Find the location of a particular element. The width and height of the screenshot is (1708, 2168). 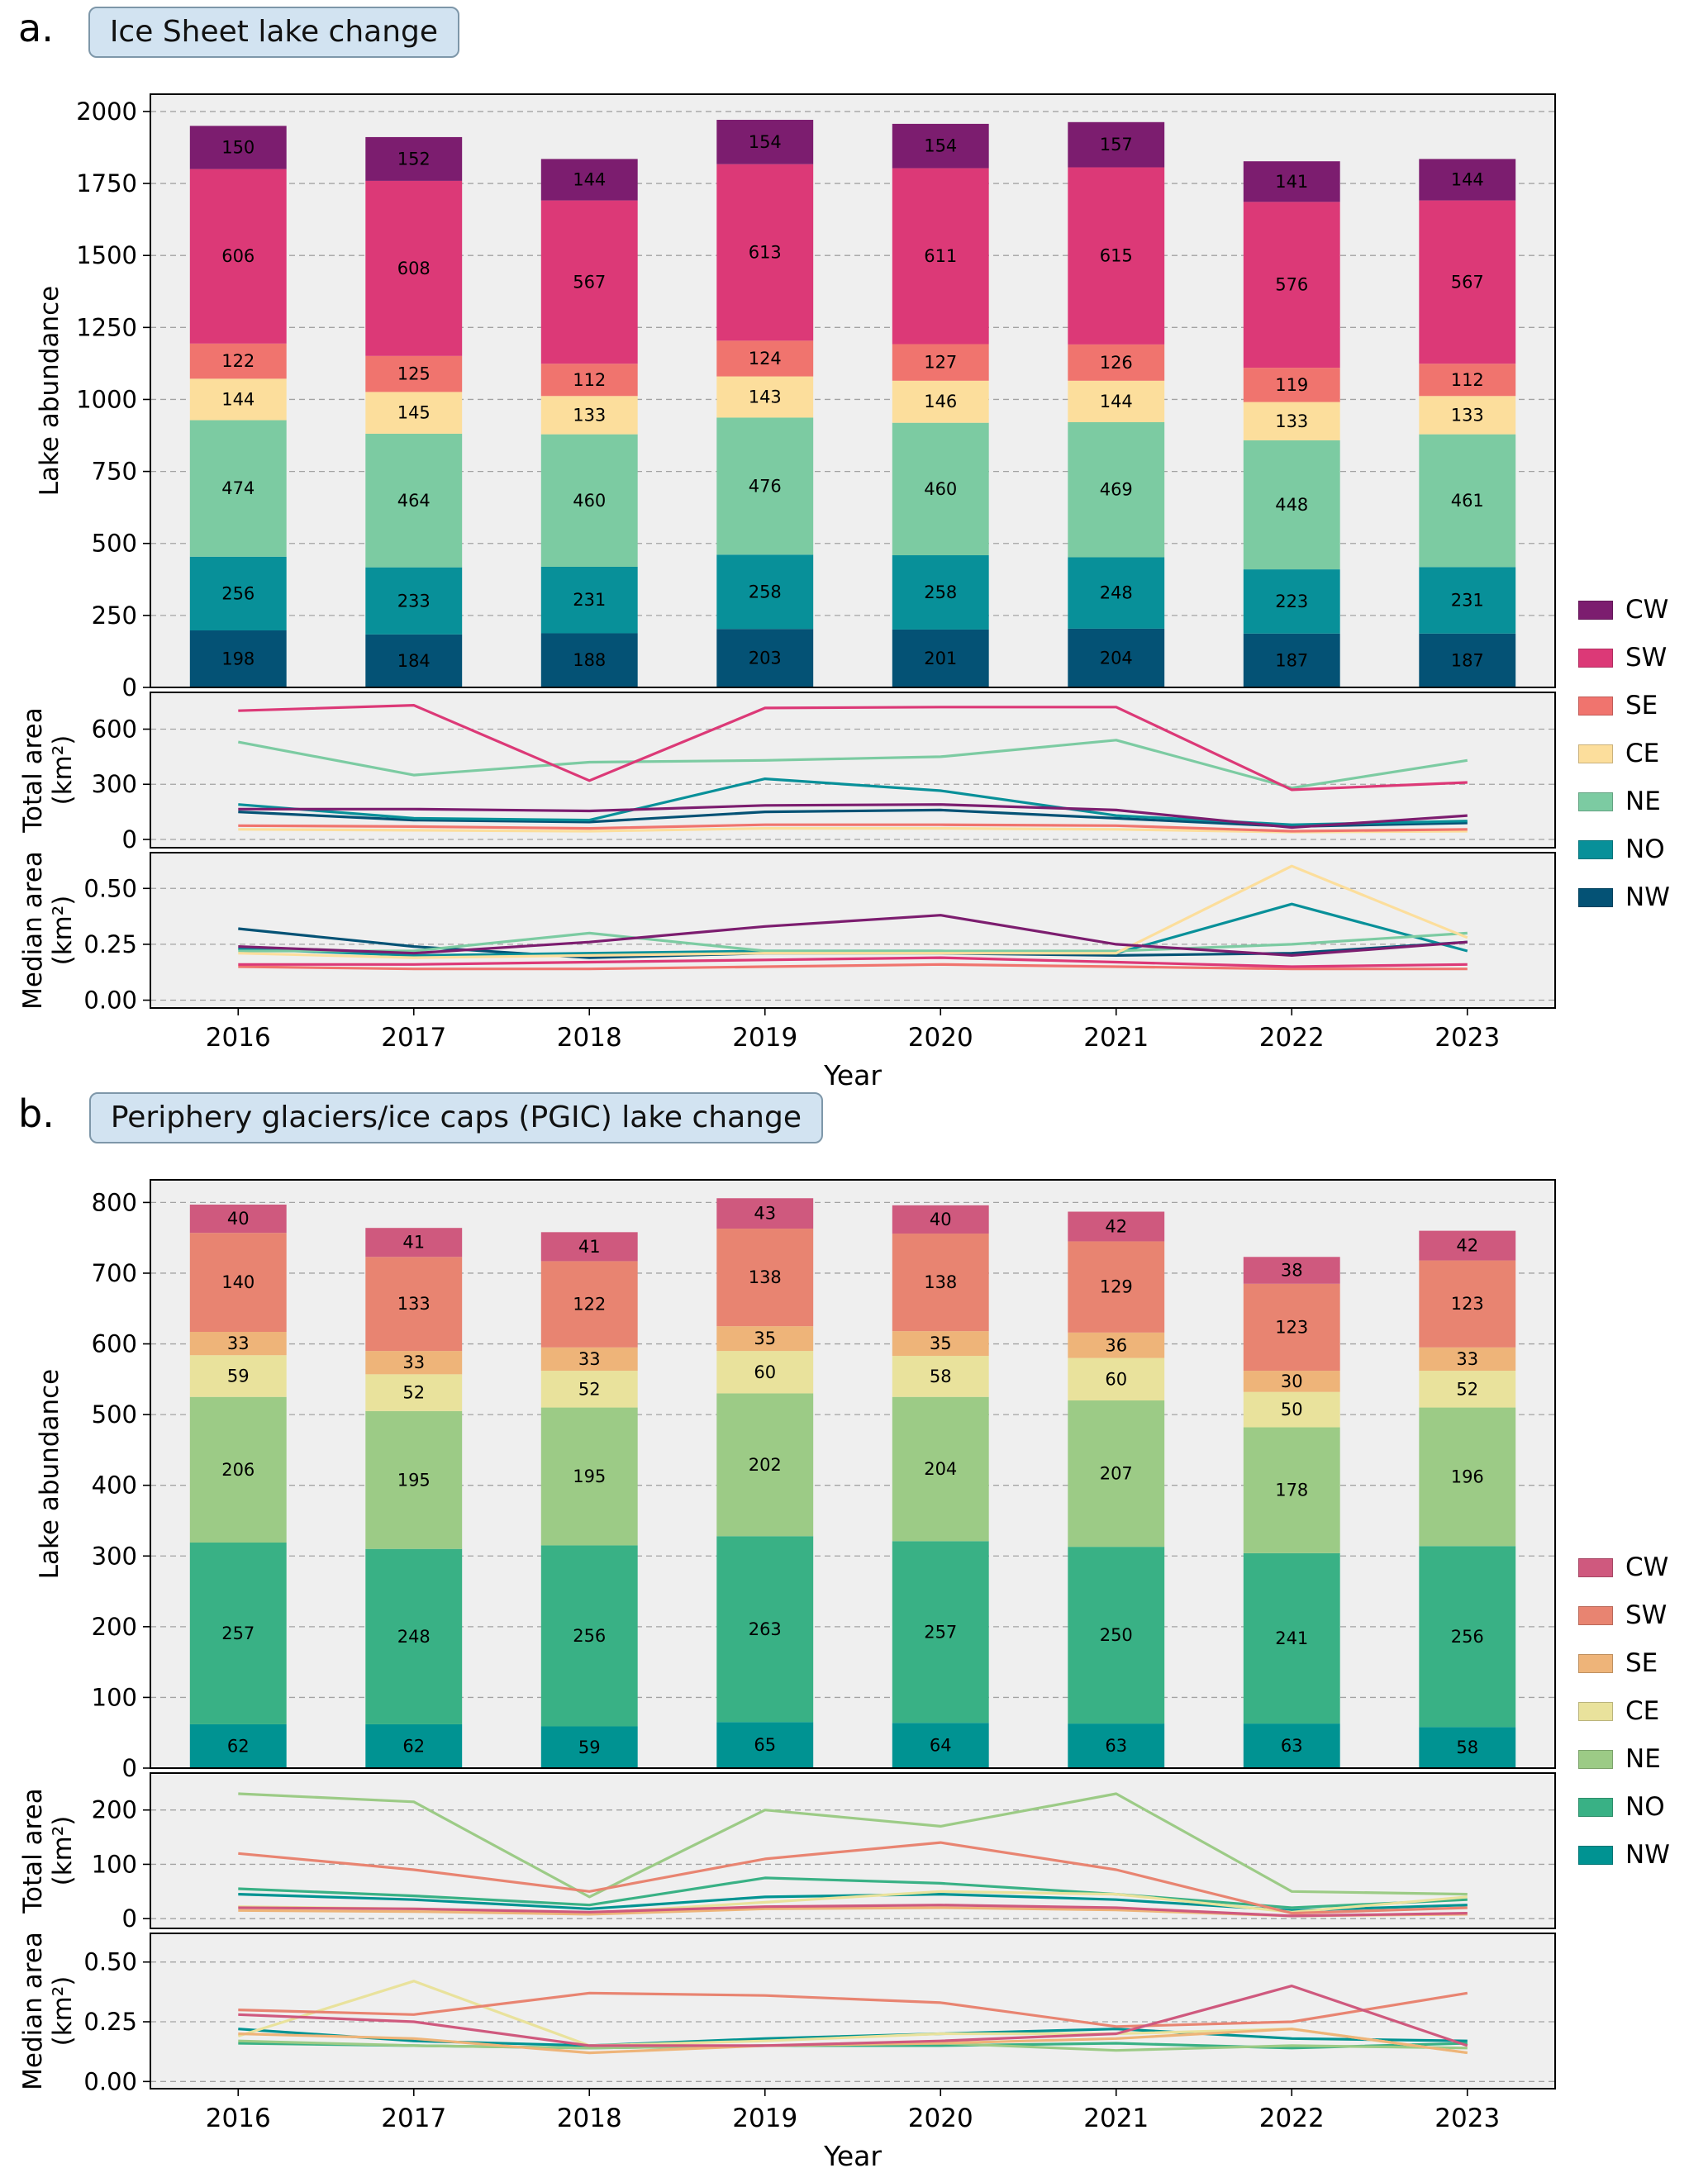

legend-item-SE: SE is located at coordinates (1624, 705).